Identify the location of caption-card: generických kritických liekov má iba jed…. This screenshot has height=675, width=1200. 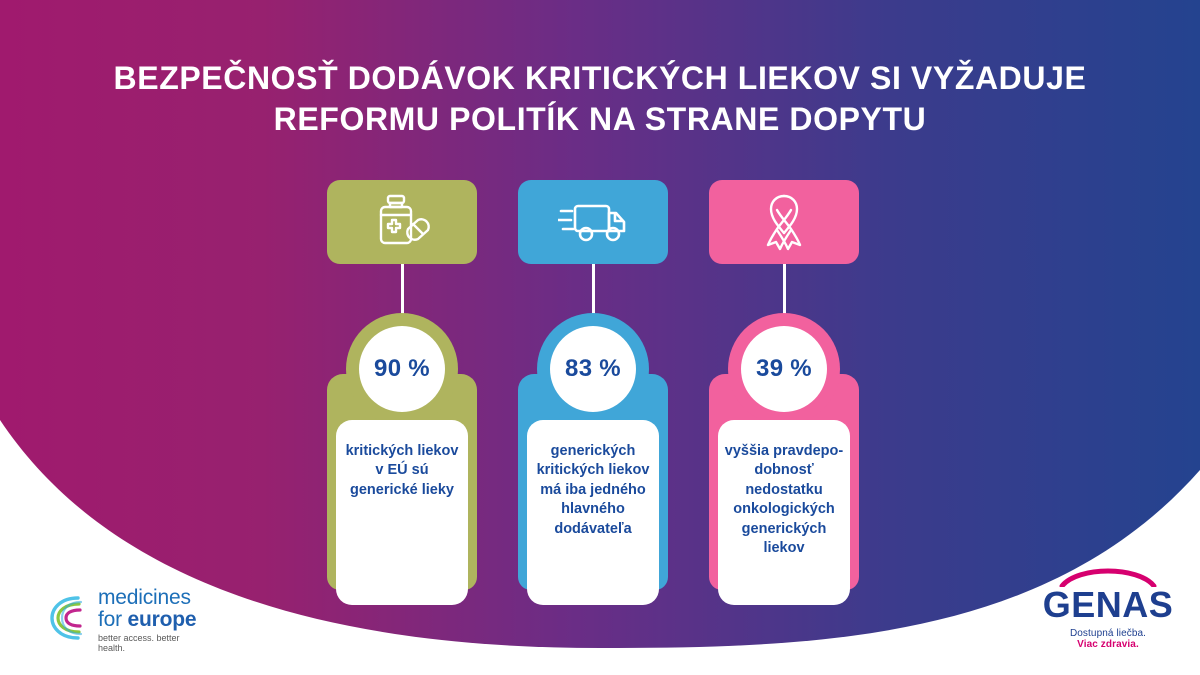
(593, 512).